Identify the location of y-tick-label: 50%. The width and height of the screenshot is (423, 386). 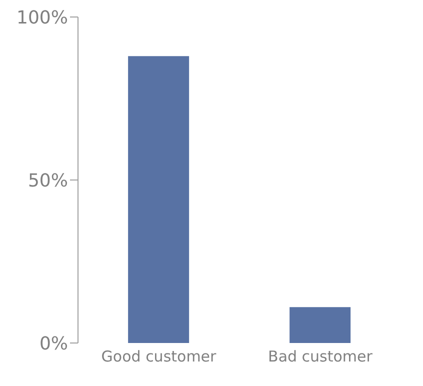
(48, 181).